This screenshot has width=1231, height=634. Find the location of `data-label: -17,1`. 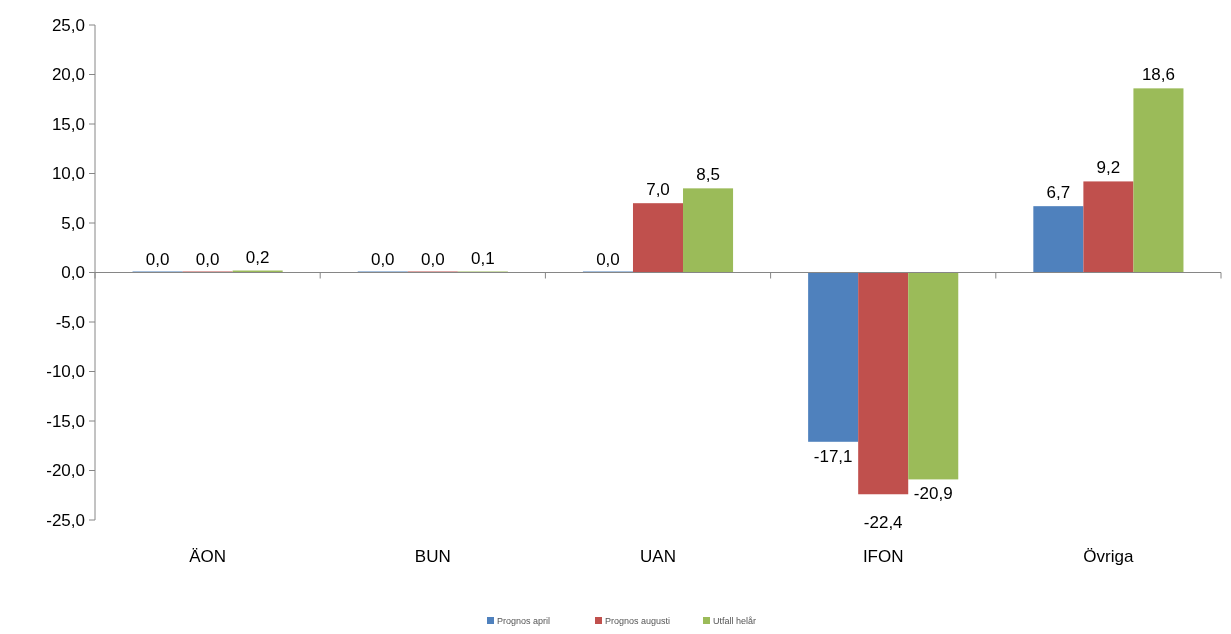

data-label: -17,1 is located at coordinates (833, 456).